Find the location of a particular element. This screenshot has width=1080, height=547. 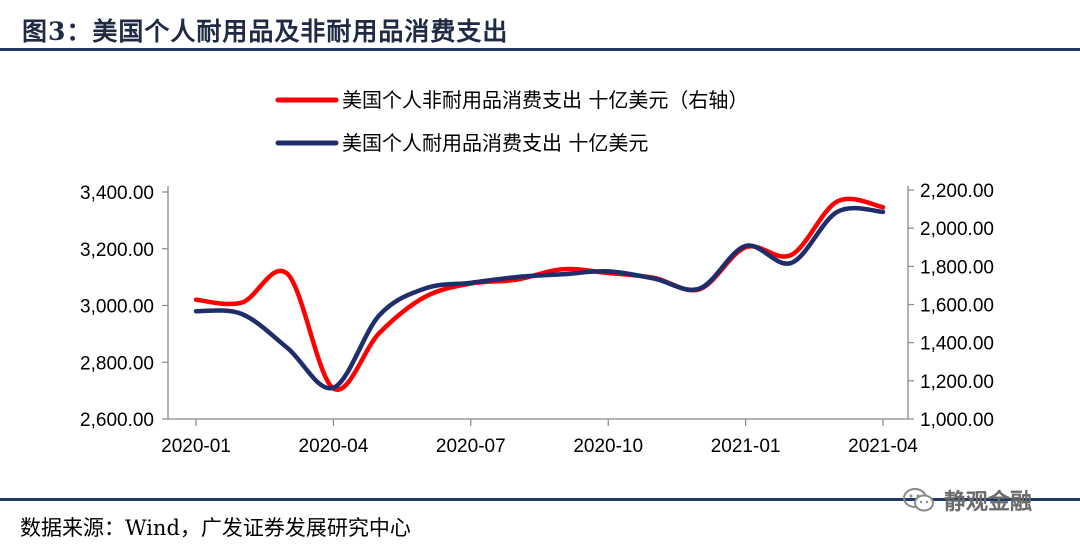

x-tick-label: 2021-04 is located at coordinates (883, 446).